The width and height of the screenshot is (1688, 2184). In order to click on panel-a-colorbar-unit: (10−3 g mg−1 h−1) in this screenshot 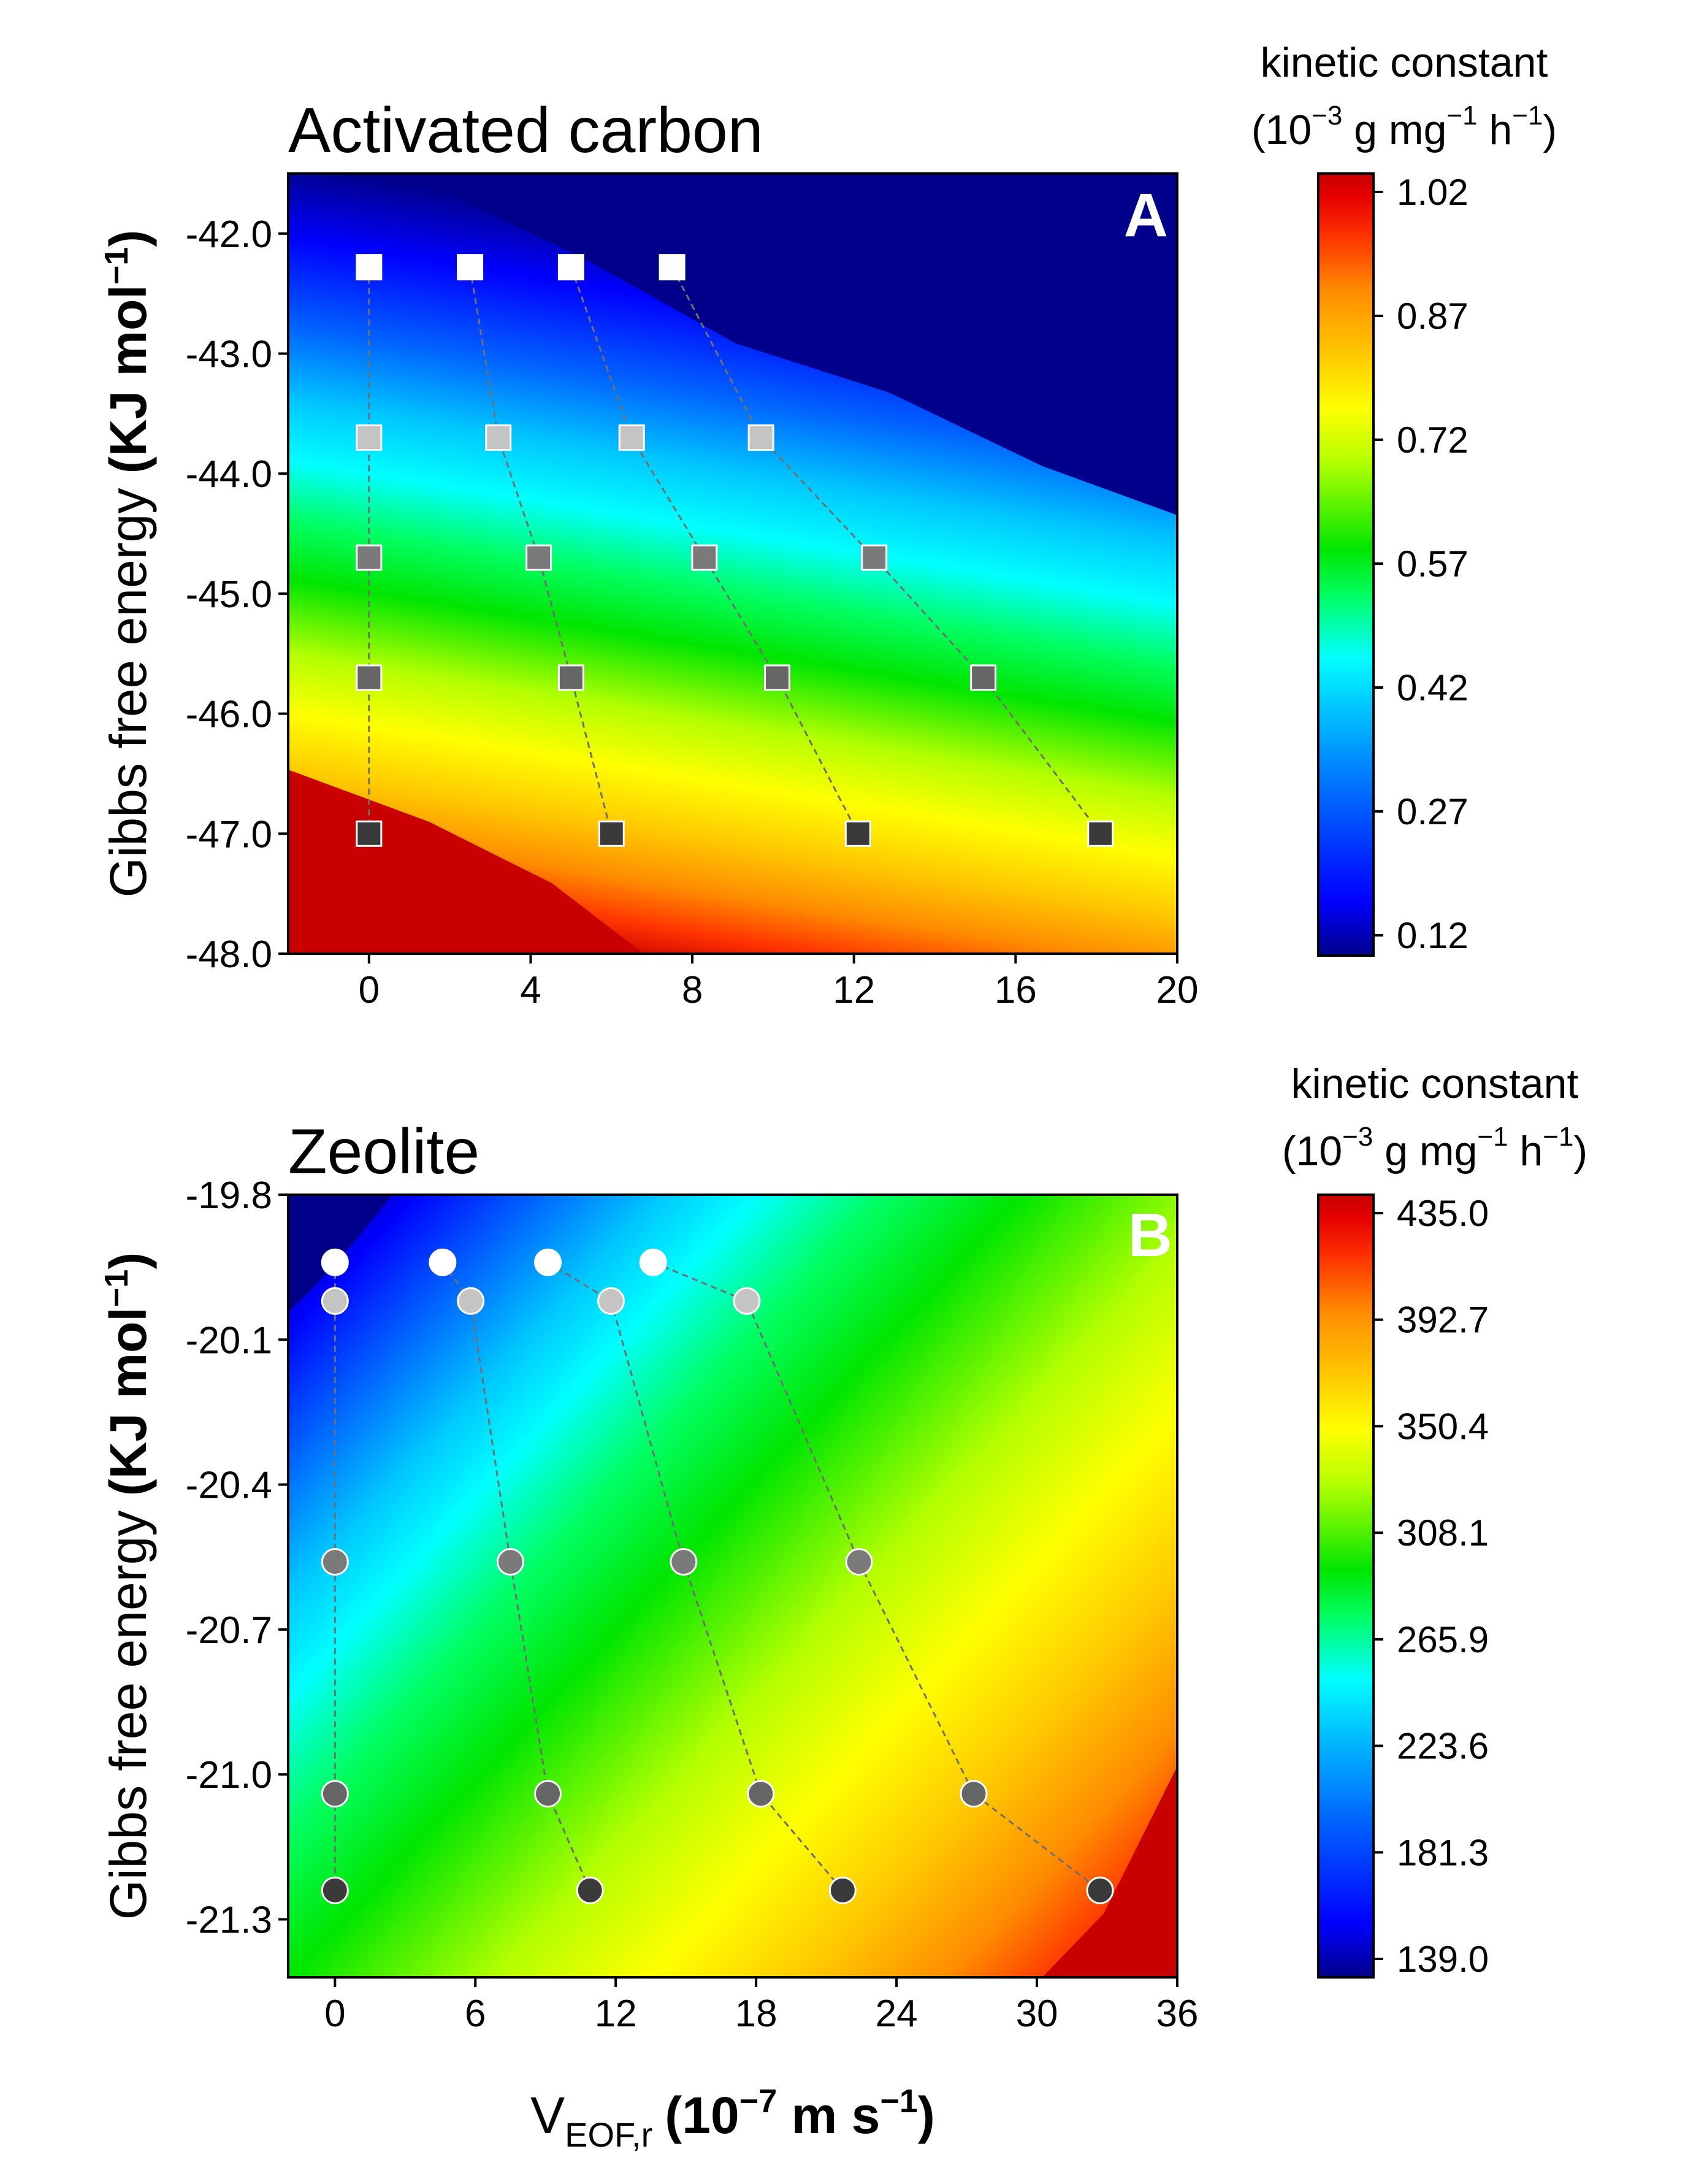, I will do `click(1404, 127)`.